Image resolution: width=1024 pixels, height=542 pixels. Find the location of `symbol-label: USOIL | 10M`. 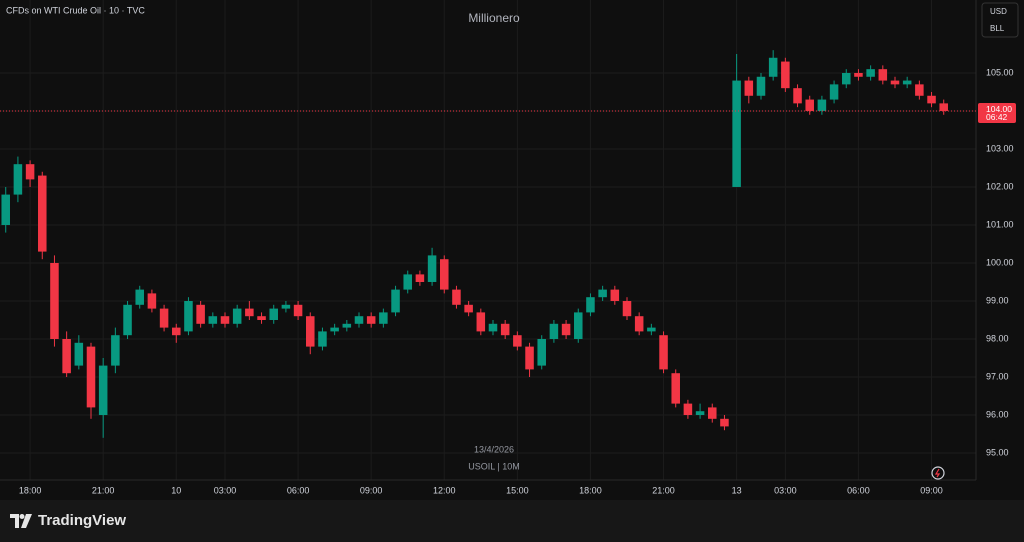

symbol-label: USOIL | 10M is located at coordinates (494, 466).